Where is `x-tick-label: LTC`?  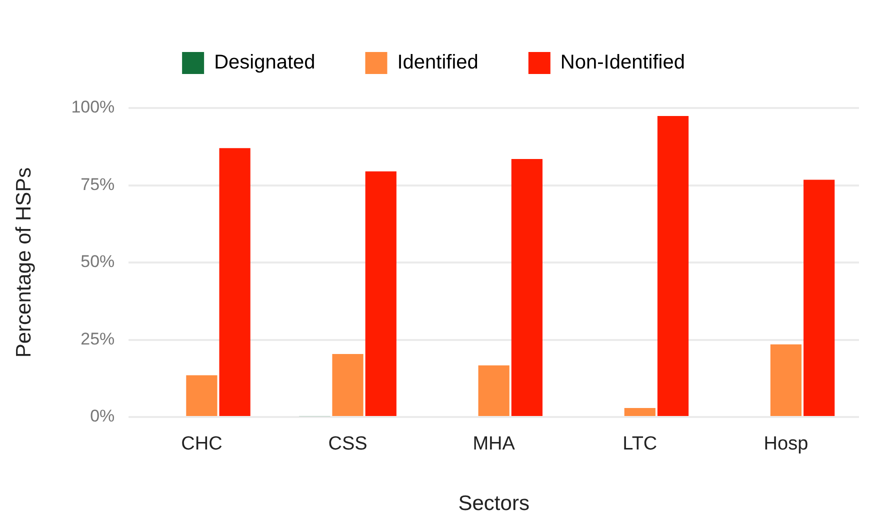
x-tick-label: LTC is located at coordinates (640, 444).